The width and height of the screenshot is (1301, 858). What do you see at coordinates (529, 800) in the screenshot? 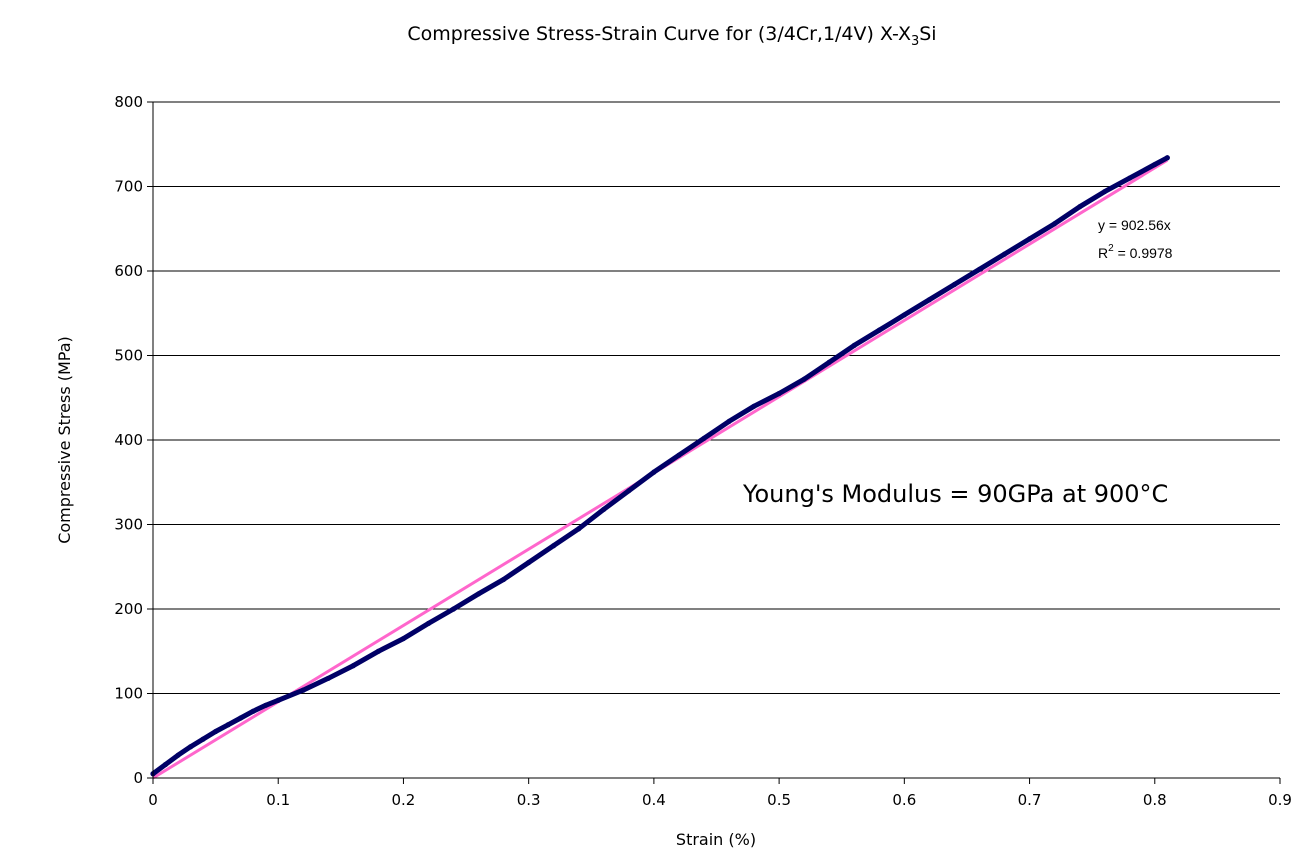
I see `x-tick-label-3: 0.3` at bounding box center [529, 800].